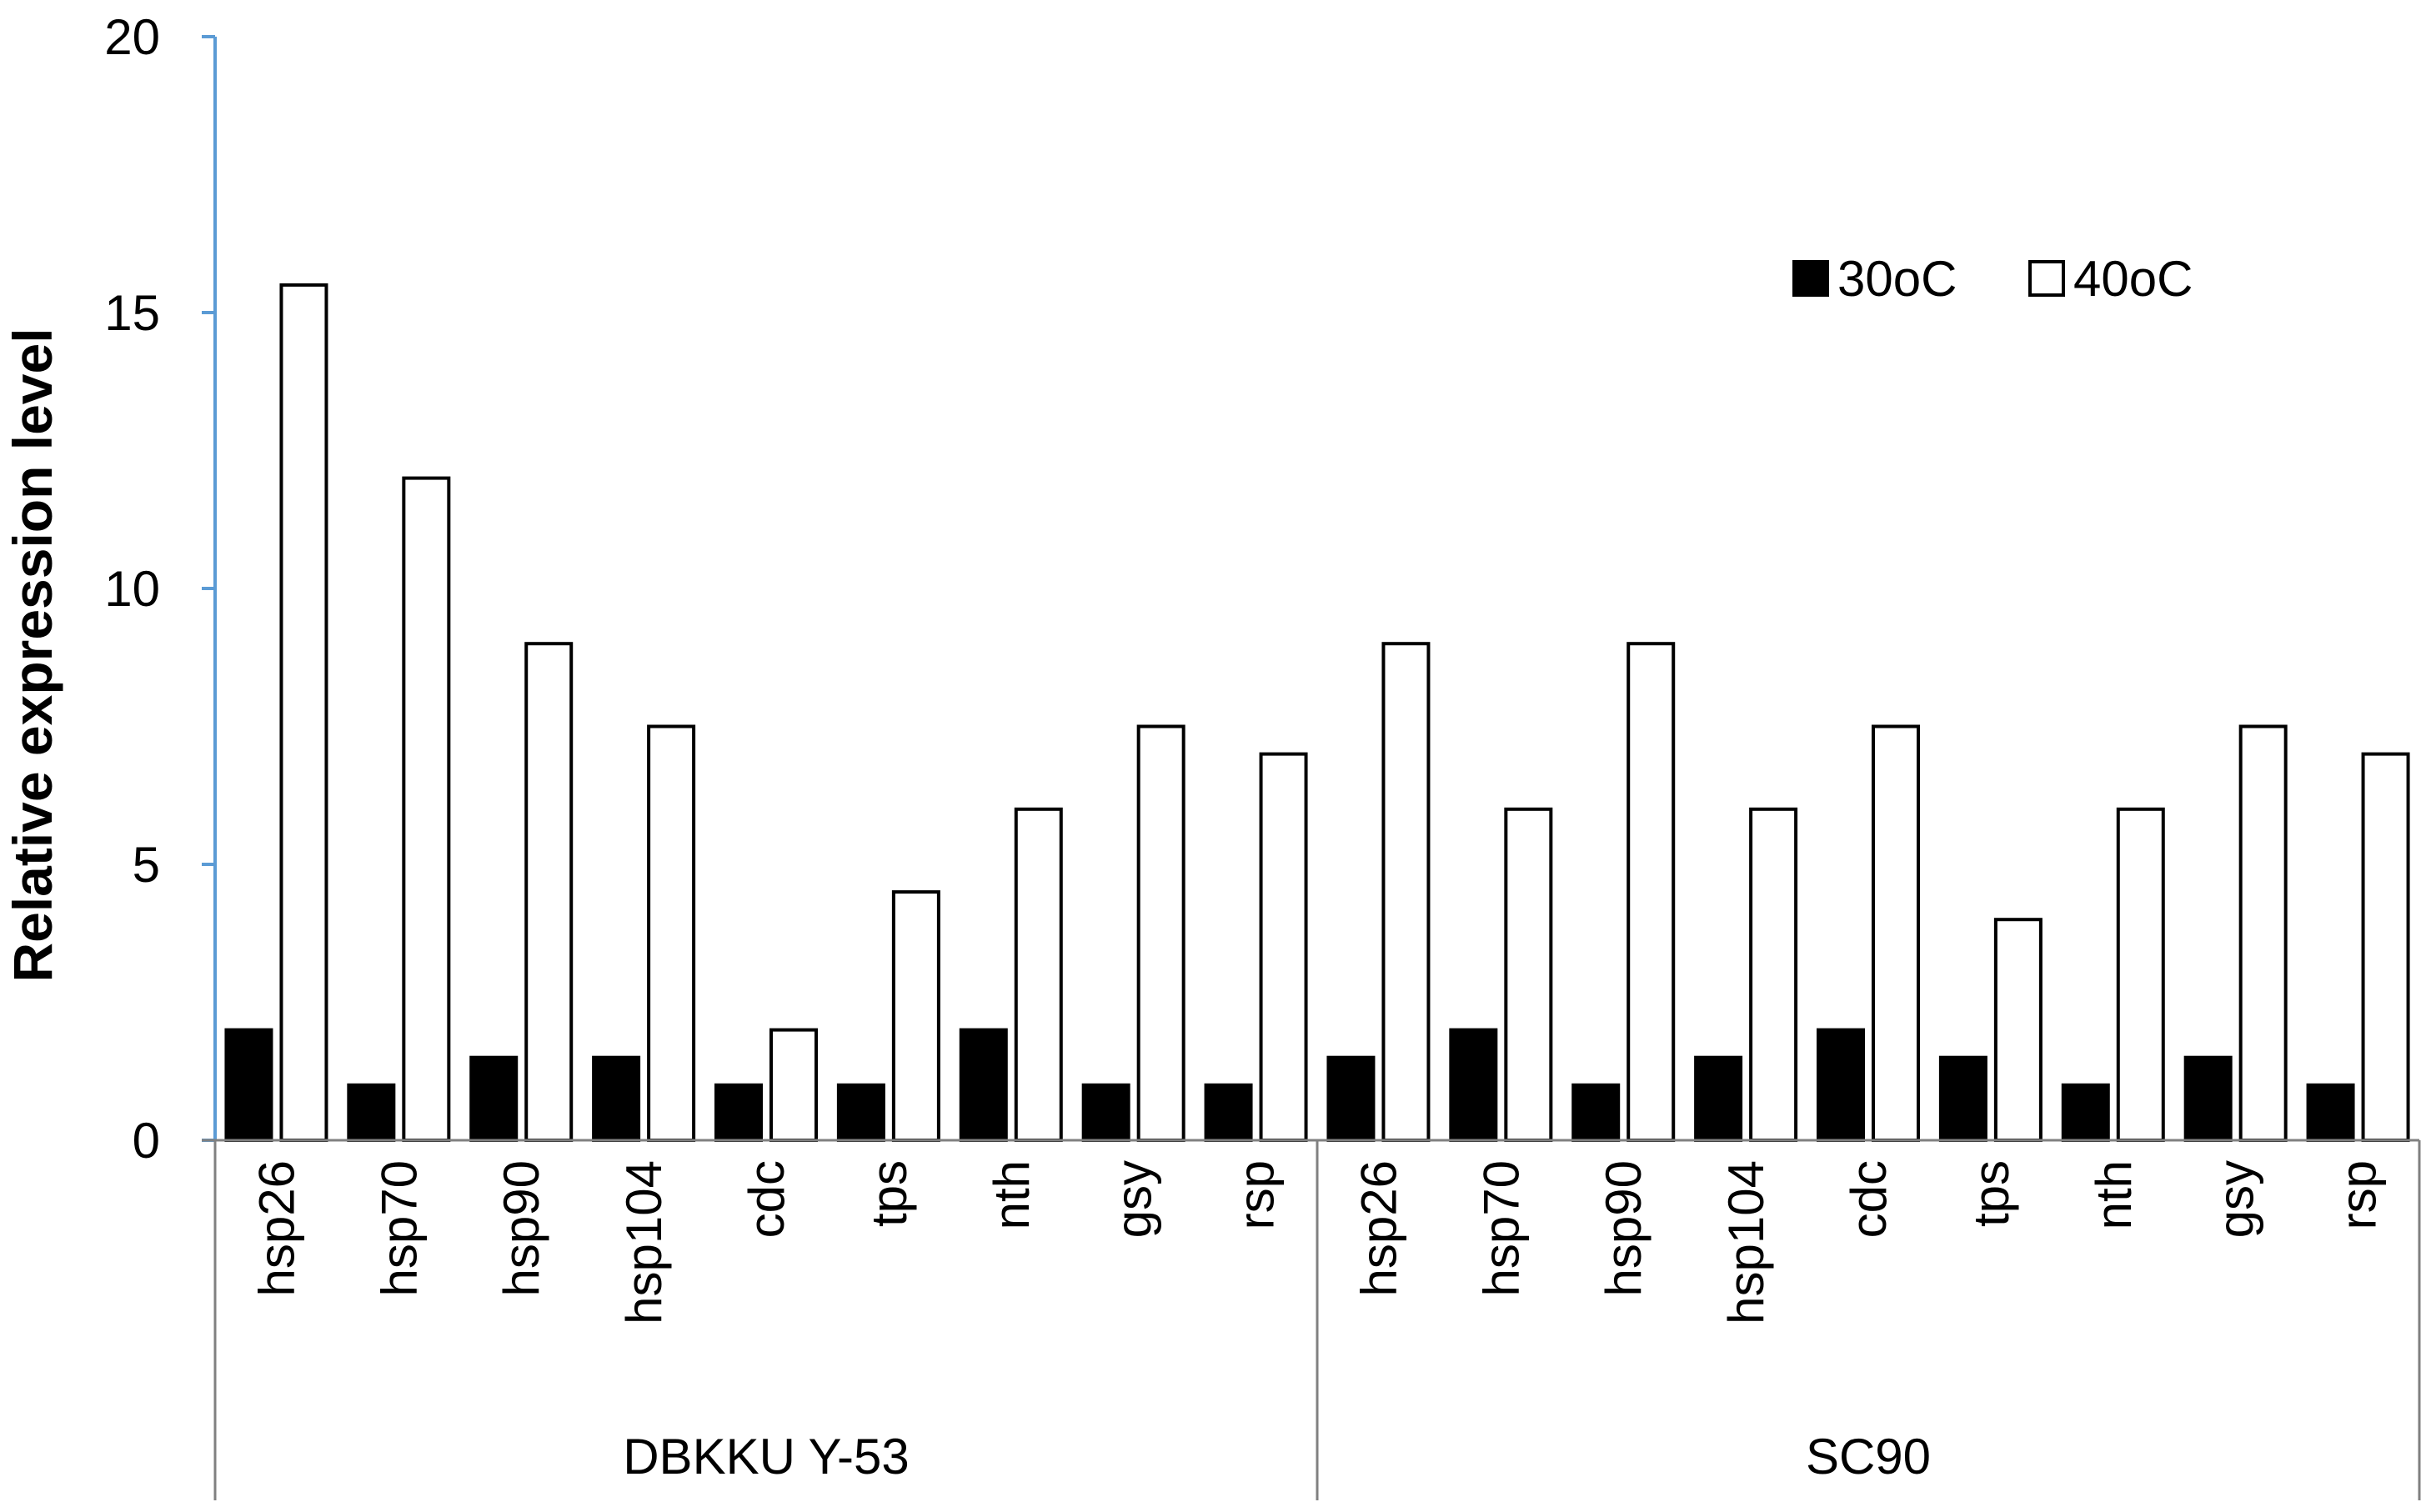  I want to click on bar-30oC-SC90-hsp104, so click(1719, 1098).